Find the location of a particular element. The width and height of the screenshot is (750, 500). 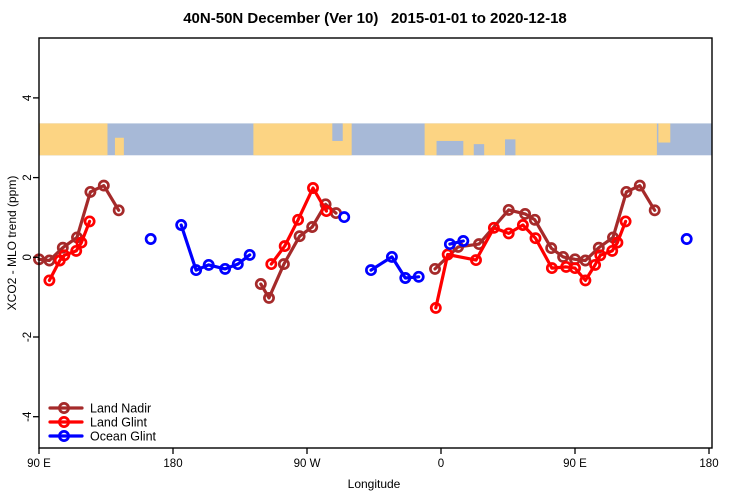

legend-label: Land Glint is located at coordinates (119, 423).